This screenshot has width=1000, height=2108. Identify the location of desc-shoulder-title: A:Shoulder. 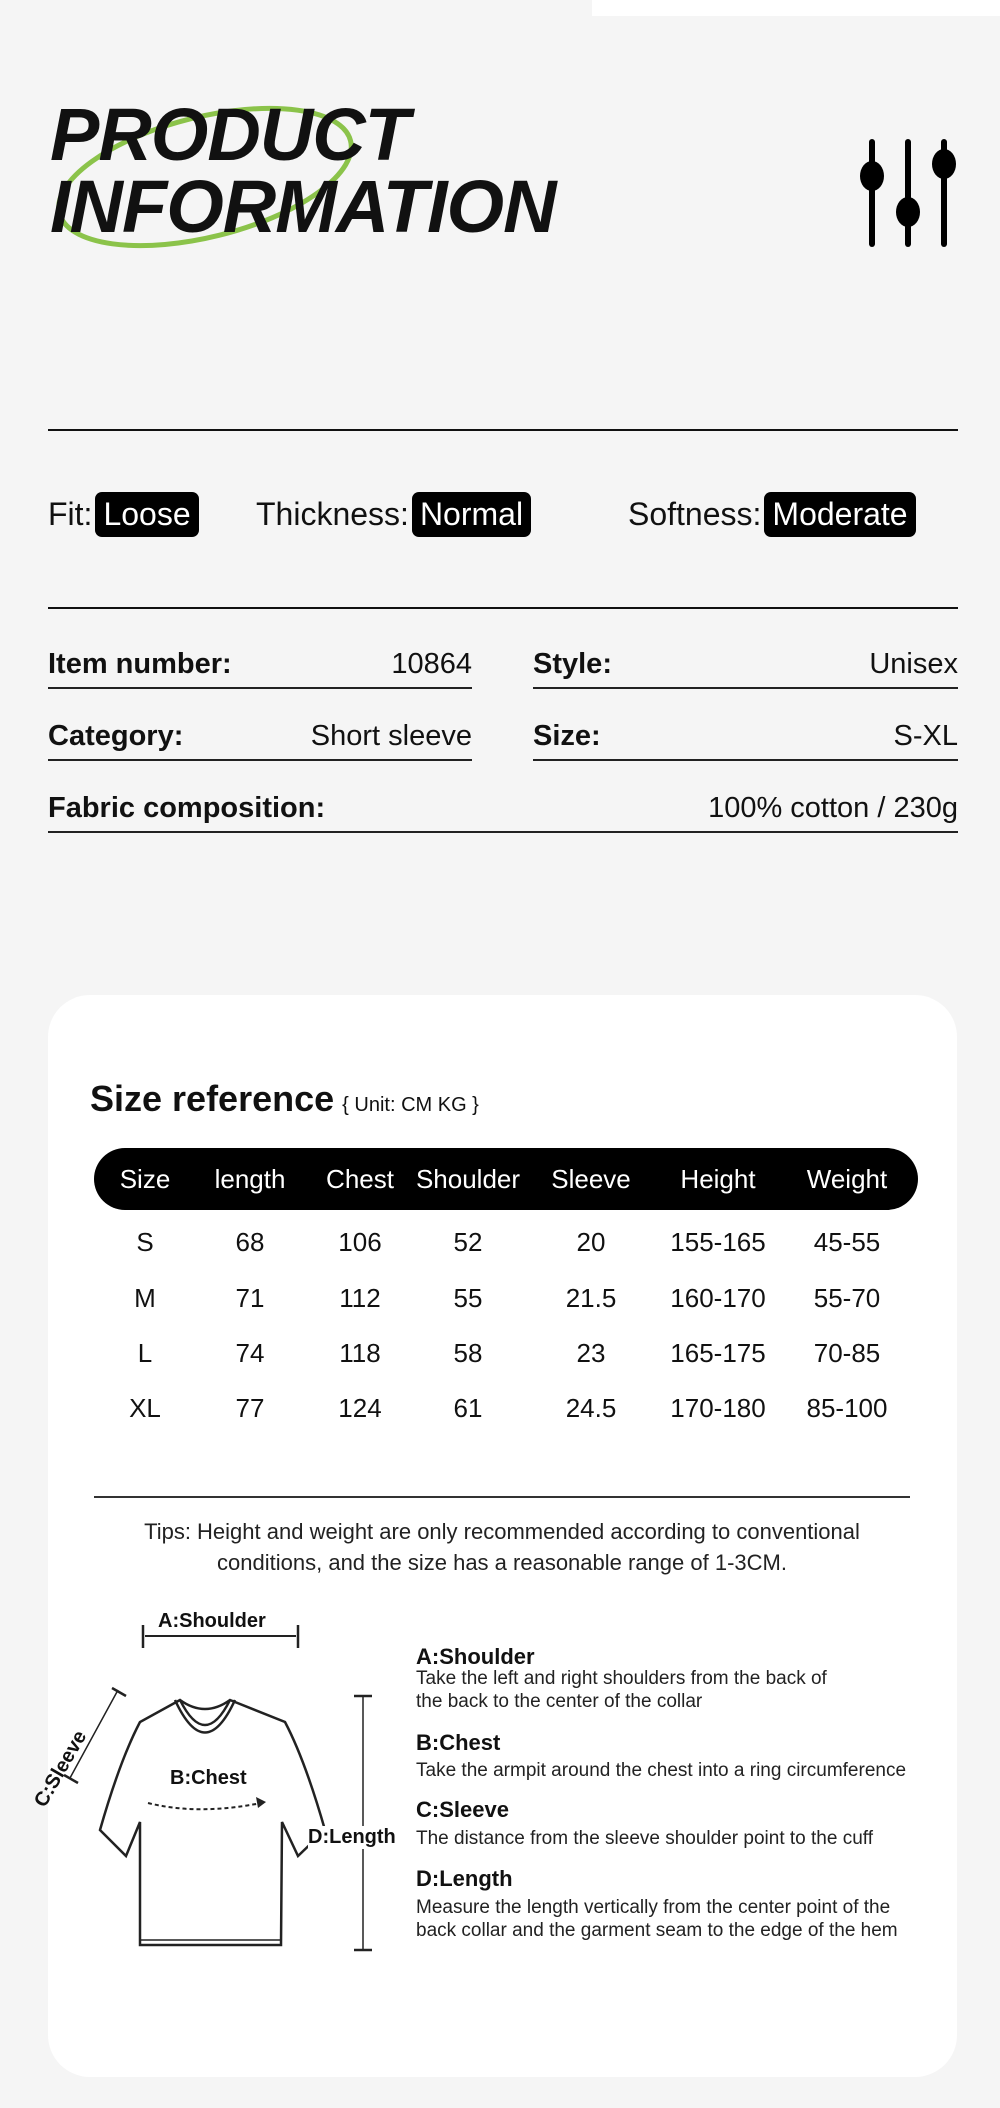
(475, 1656).